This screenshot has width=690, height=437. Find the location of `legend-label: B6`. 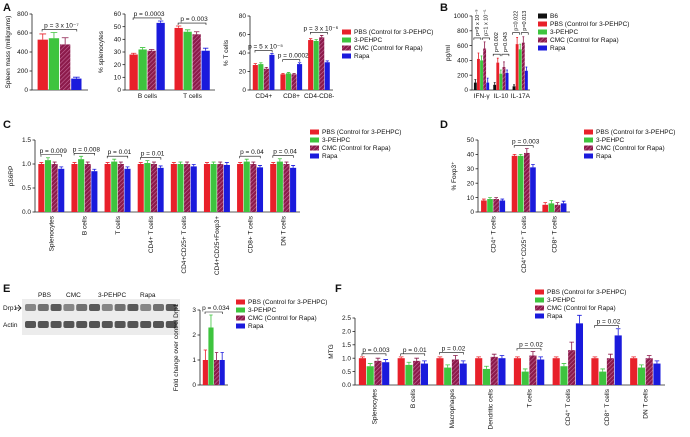

legend-label: B6 is located at coordinates (554, 16).